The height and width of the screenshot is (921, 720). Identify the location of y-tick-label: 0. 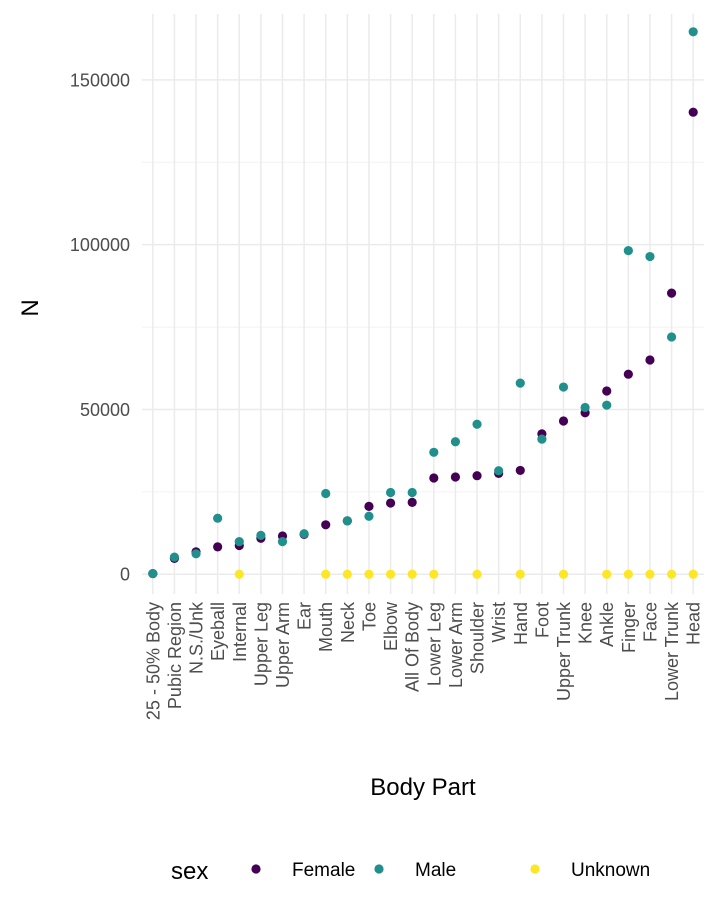
(125, 575).